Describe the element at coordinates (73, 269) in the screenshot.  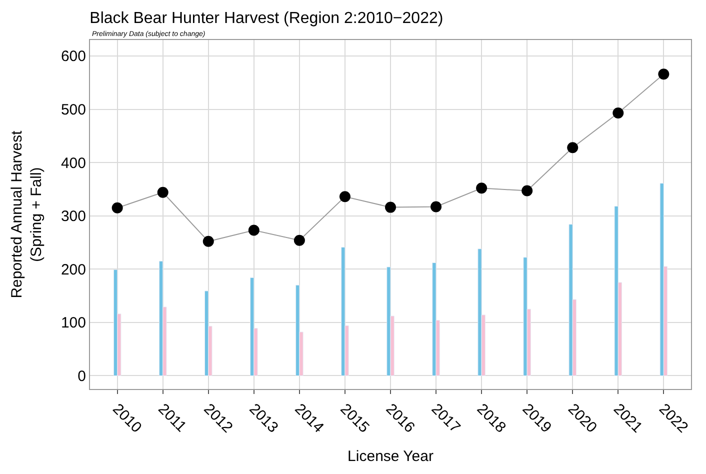
I see `y-tick-label: 200` at that location.